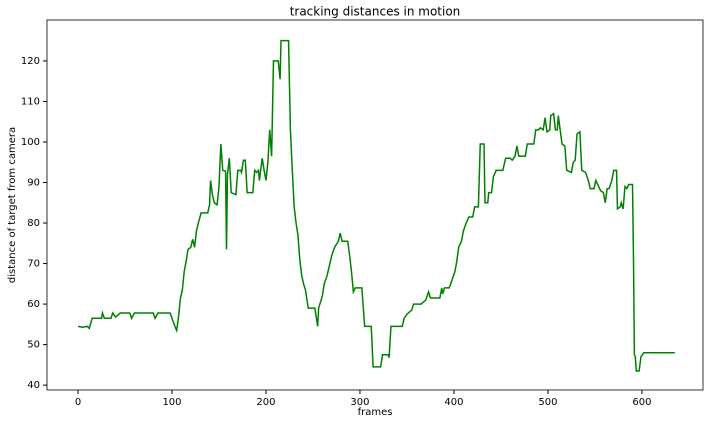 The image size is (712, 428). What do you see at coordinates (265, 402) in the screenshot?
I see `x-tick-label: 200` at bounding box center [265, 402].